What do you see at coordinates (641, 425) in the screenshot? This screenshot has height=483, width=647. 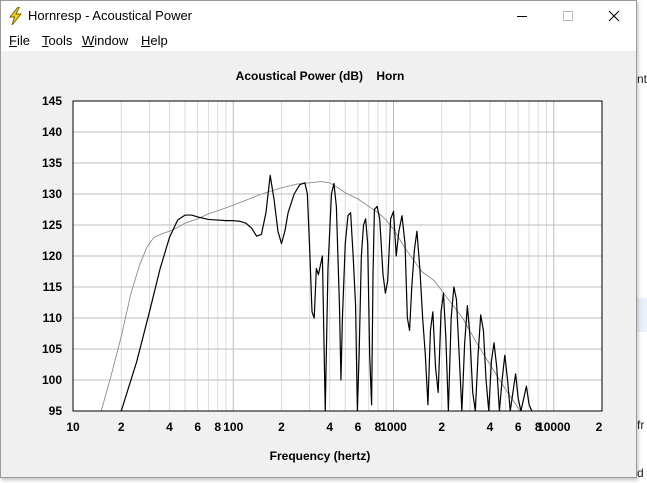 I see `background-text-fragment: fr` at bounding box center [641, 425].